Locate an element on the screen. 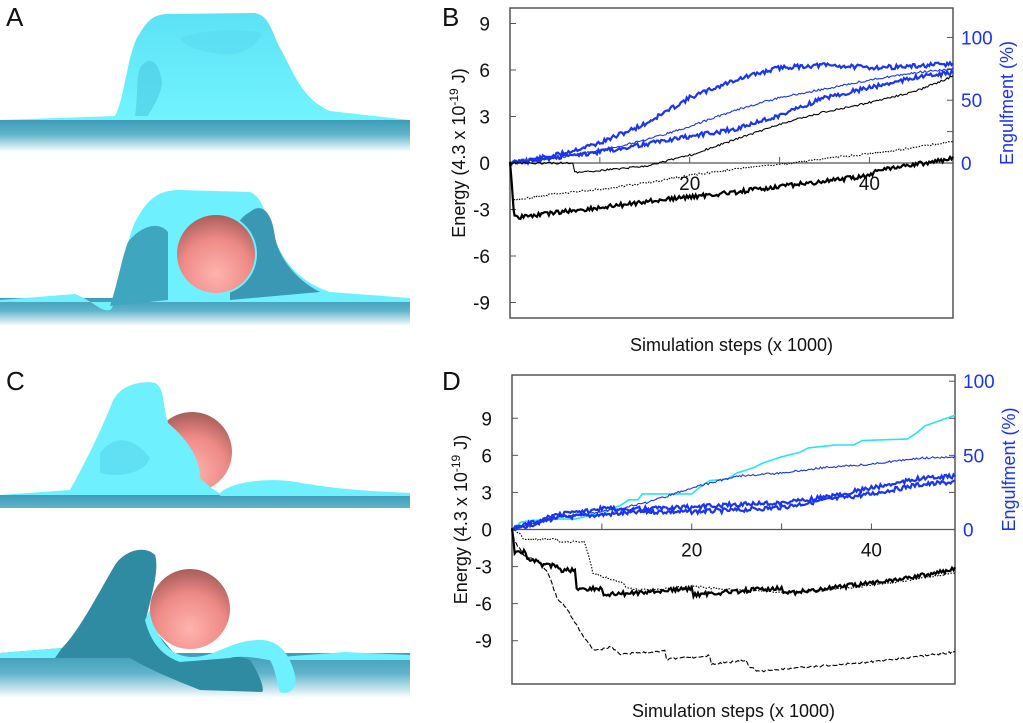  panel-label-c: C is located at coordinates (15, 381).